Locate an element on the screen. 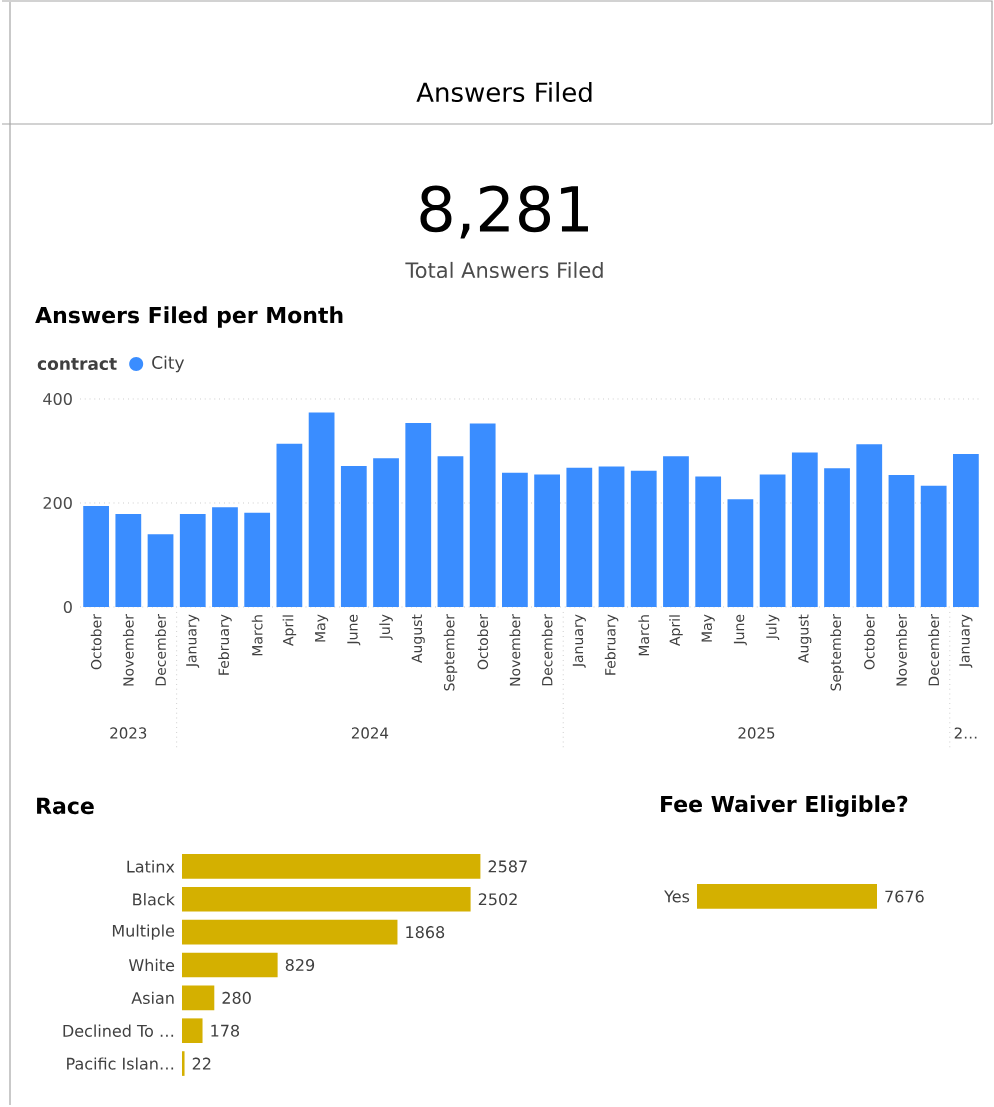 Image resolution: width=994 pixels, height=1107 pixels. y-tick-label: Yes is located at coordinates (677, 896).